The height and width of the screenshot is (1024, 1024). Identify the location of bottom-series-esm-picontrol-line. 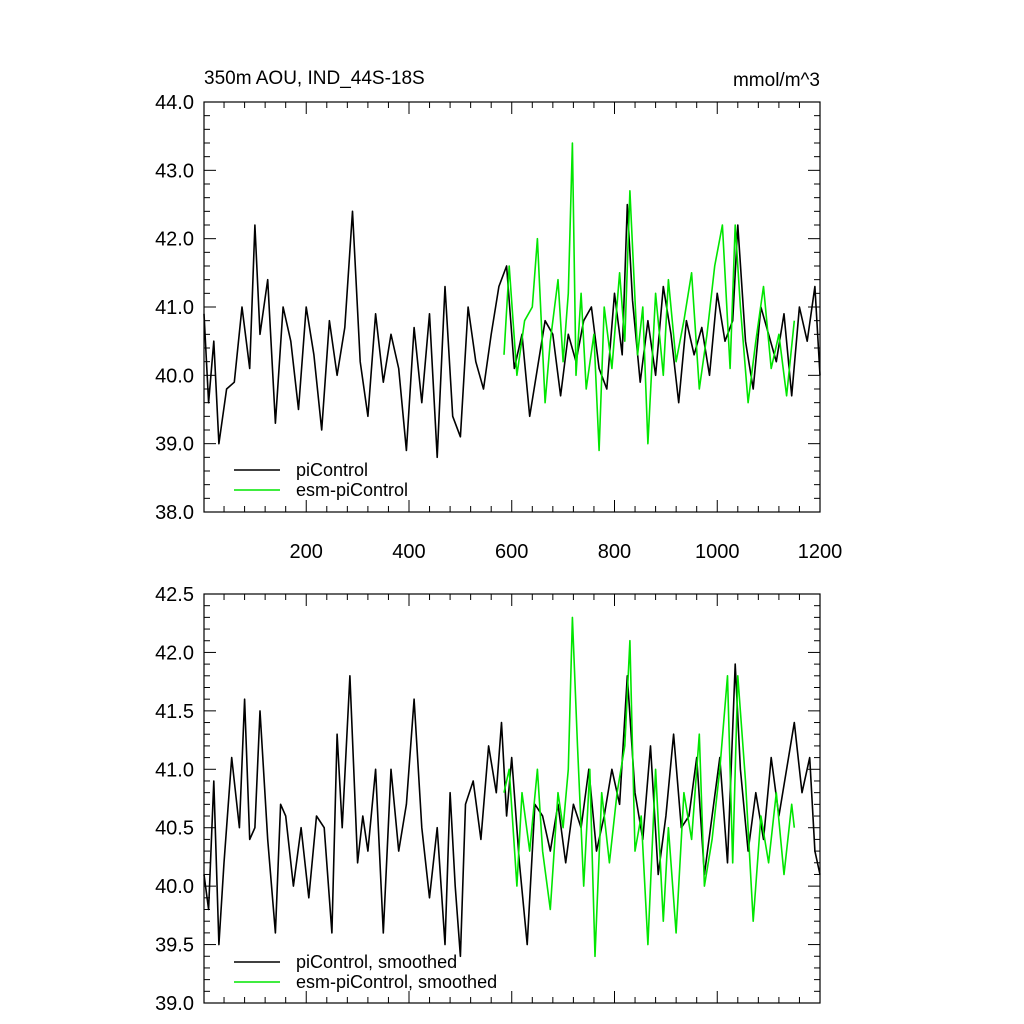
(649, 787).